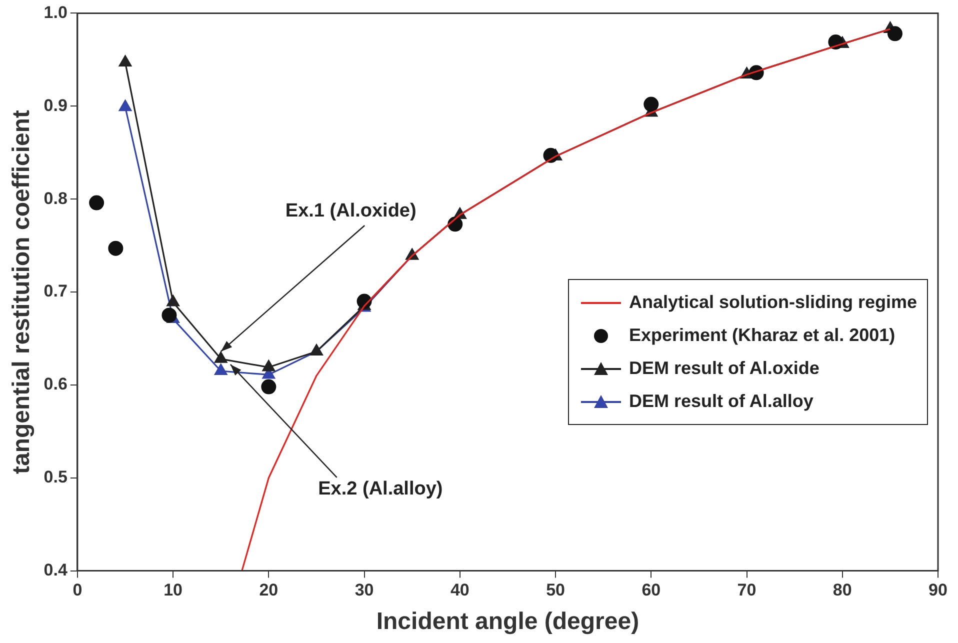  I want to click on annotation: Ex.1 (Al.oxide), so click(350, 211).